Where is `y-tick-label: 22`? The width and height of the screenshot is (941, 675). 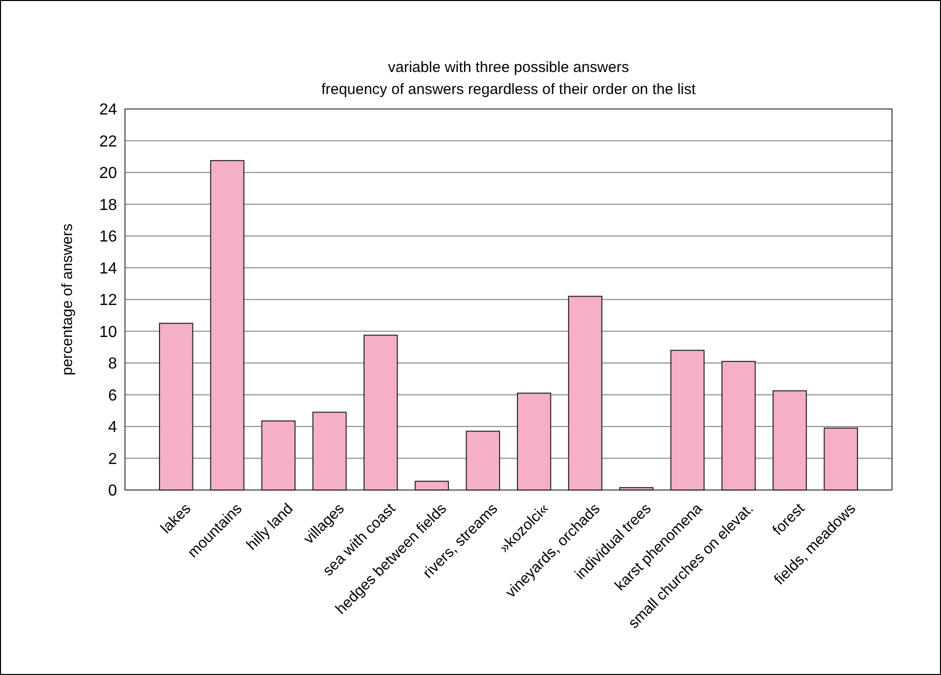 y-tick-label: 22 is located at coordinates (108, 141).